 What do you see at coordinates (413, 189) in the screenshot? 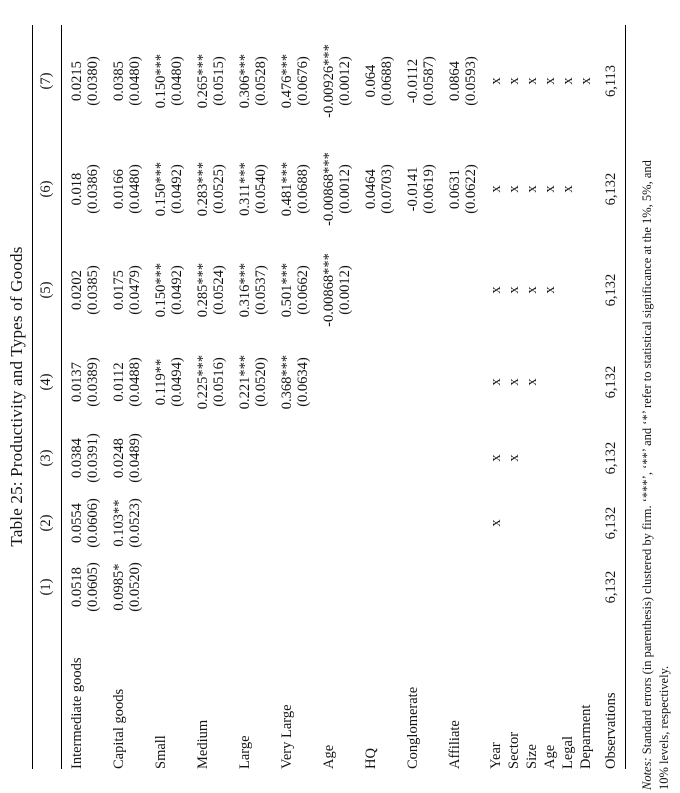
I see `coef-value: -0.0141` at bounding box center [413, 189].